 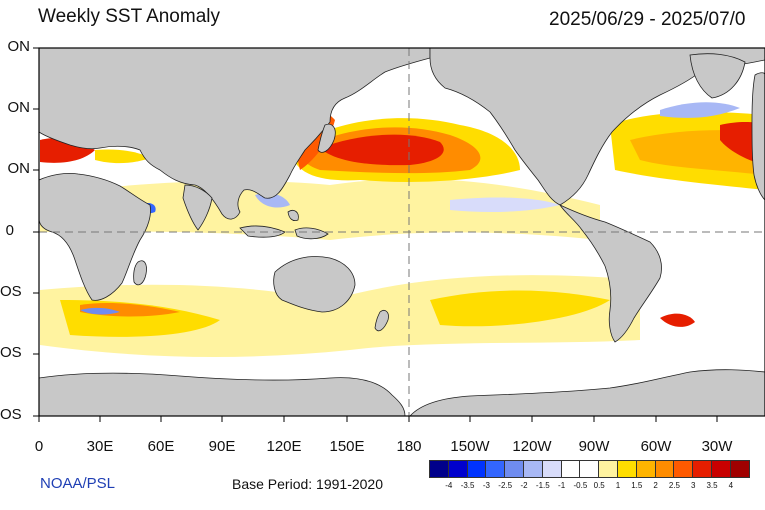 I want to click on antarctica, so click(x=222, y=394).